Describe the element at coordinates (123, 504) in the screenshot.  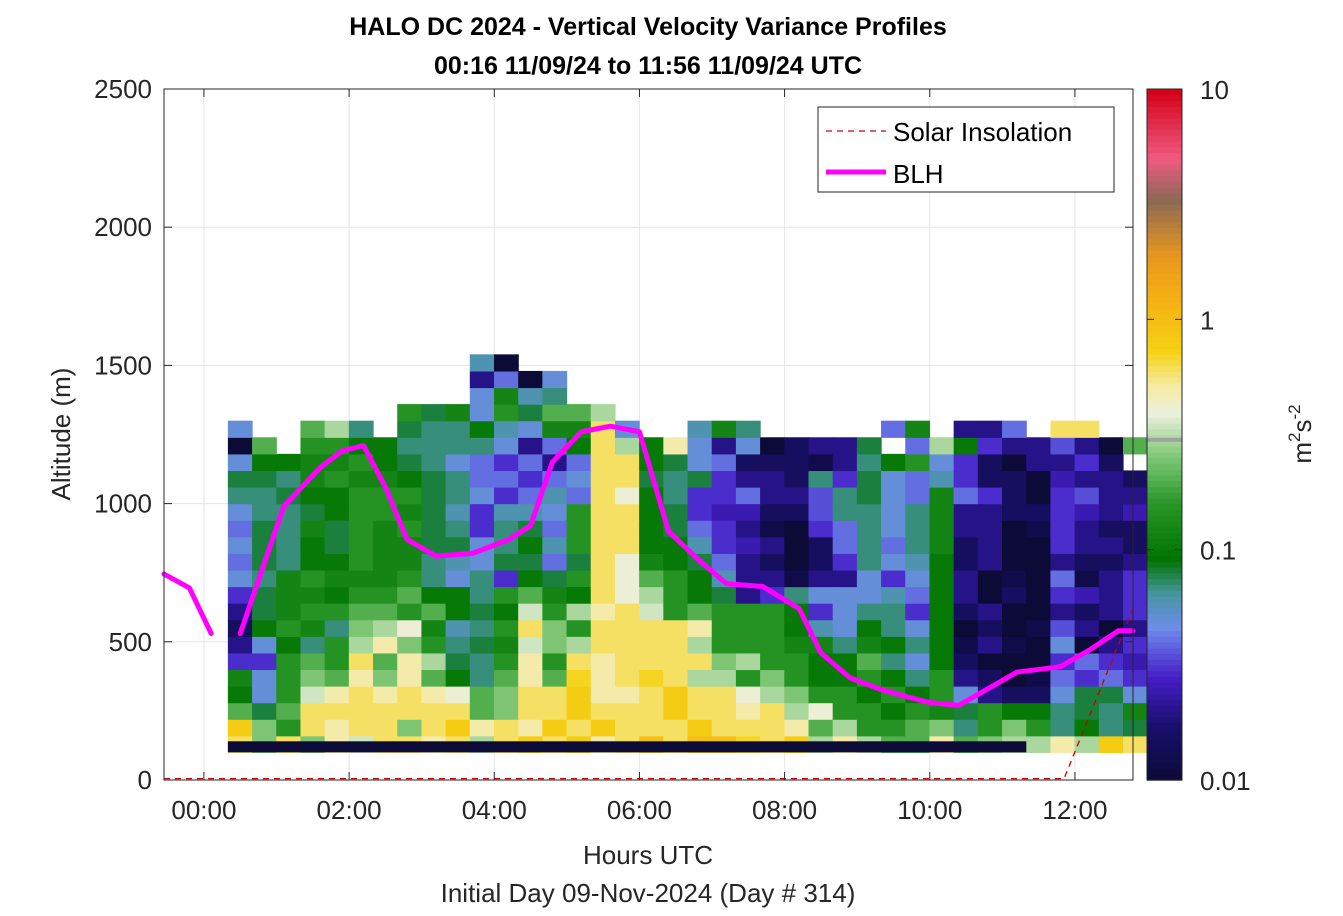
I see `y-tick-label: 1000` at that location.